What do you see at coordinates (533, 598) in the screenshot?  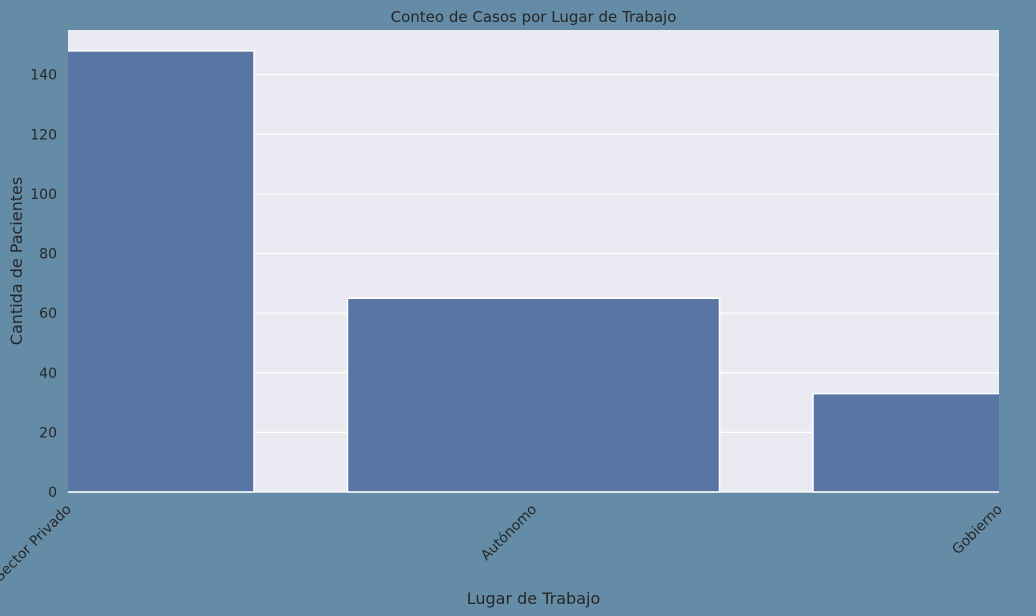 I see `x-axis-label: Lugar de Trabajo` at bounding box center [533, 598].